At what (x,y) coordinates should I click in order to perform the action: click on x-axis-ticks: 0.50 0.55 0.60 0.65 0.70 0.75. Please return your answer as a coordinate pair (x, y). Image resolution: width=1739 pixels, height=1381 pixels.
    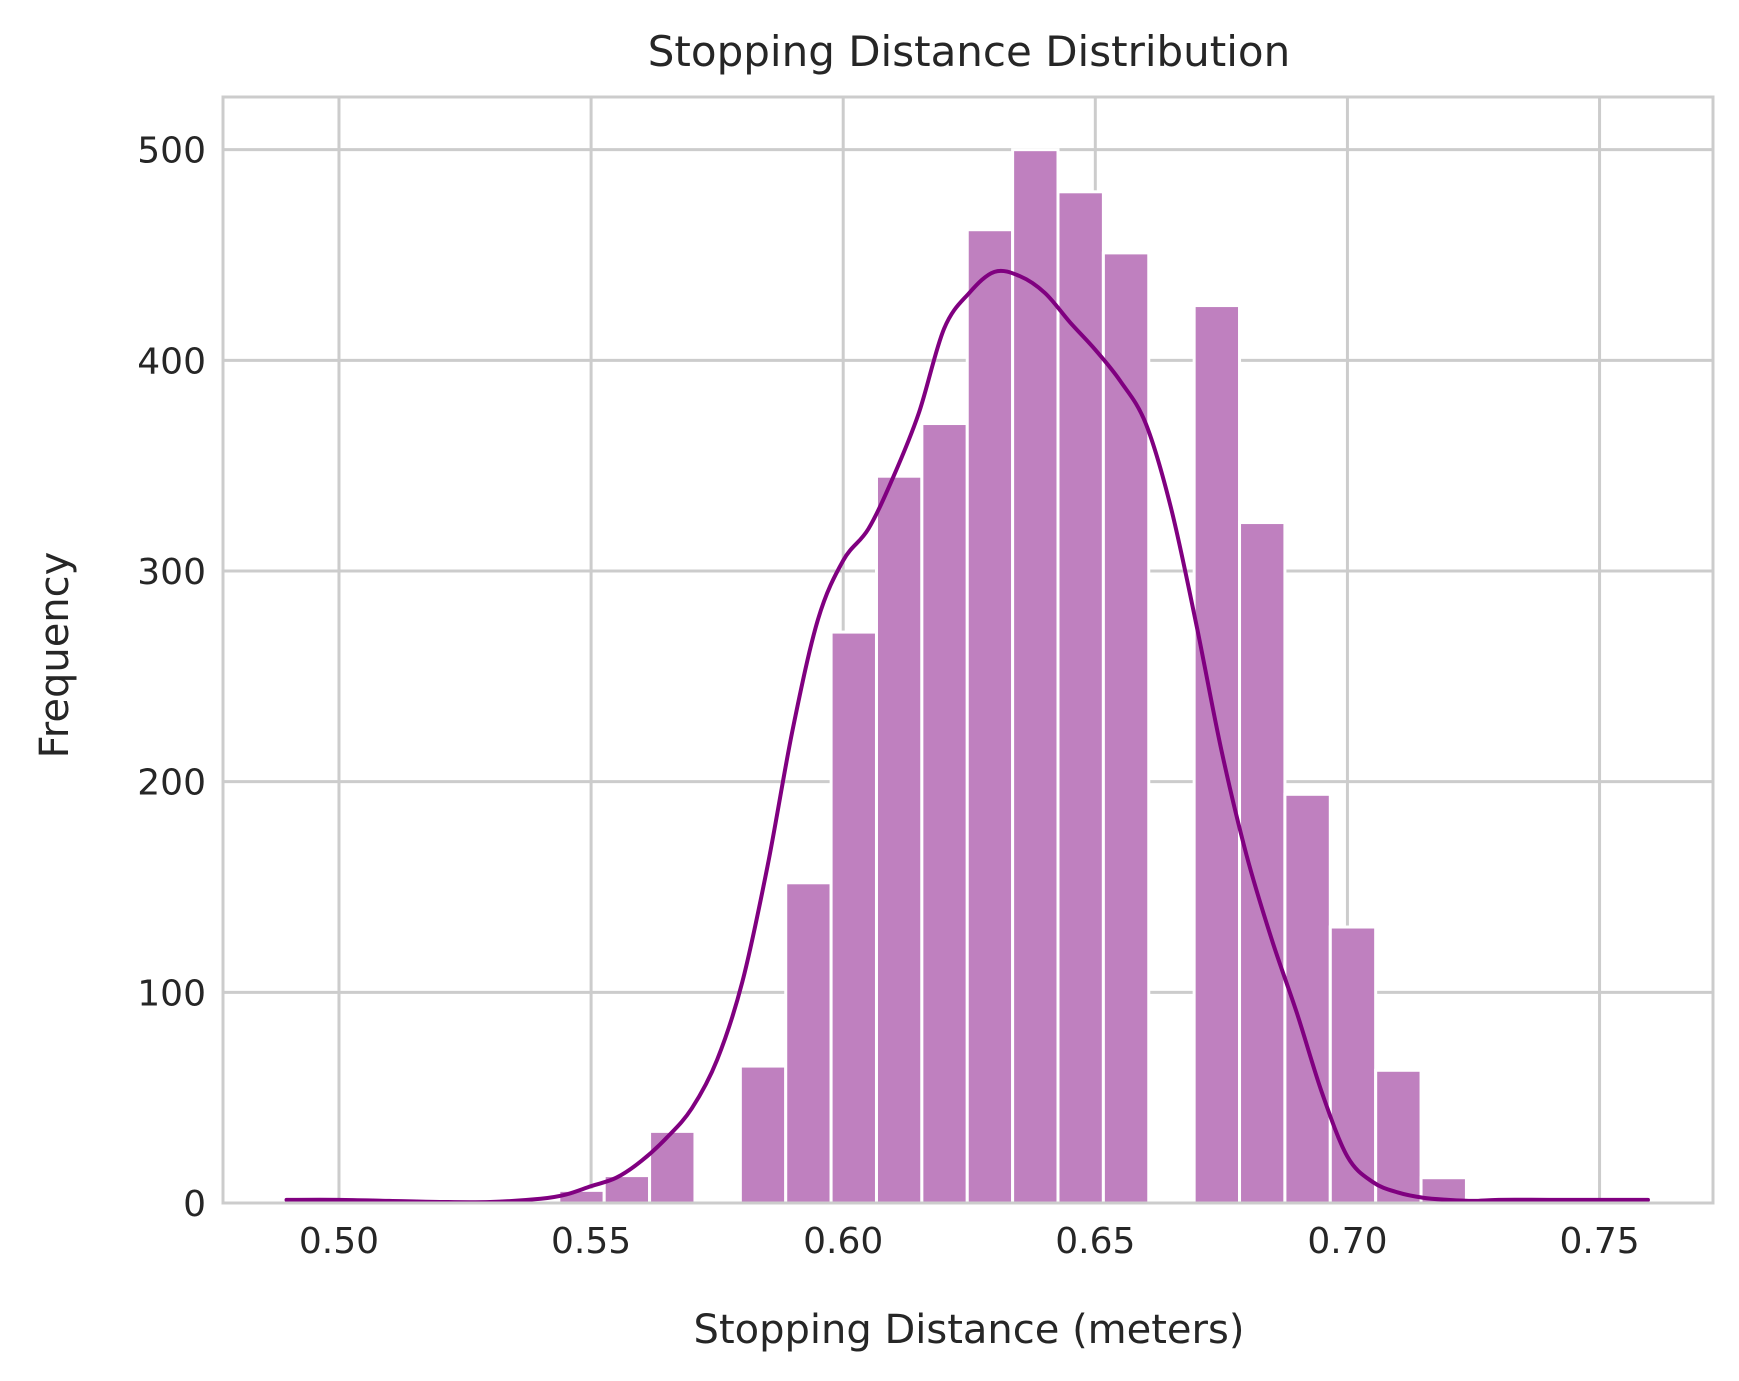
    Looking at the image, I should click on (969, 1241).